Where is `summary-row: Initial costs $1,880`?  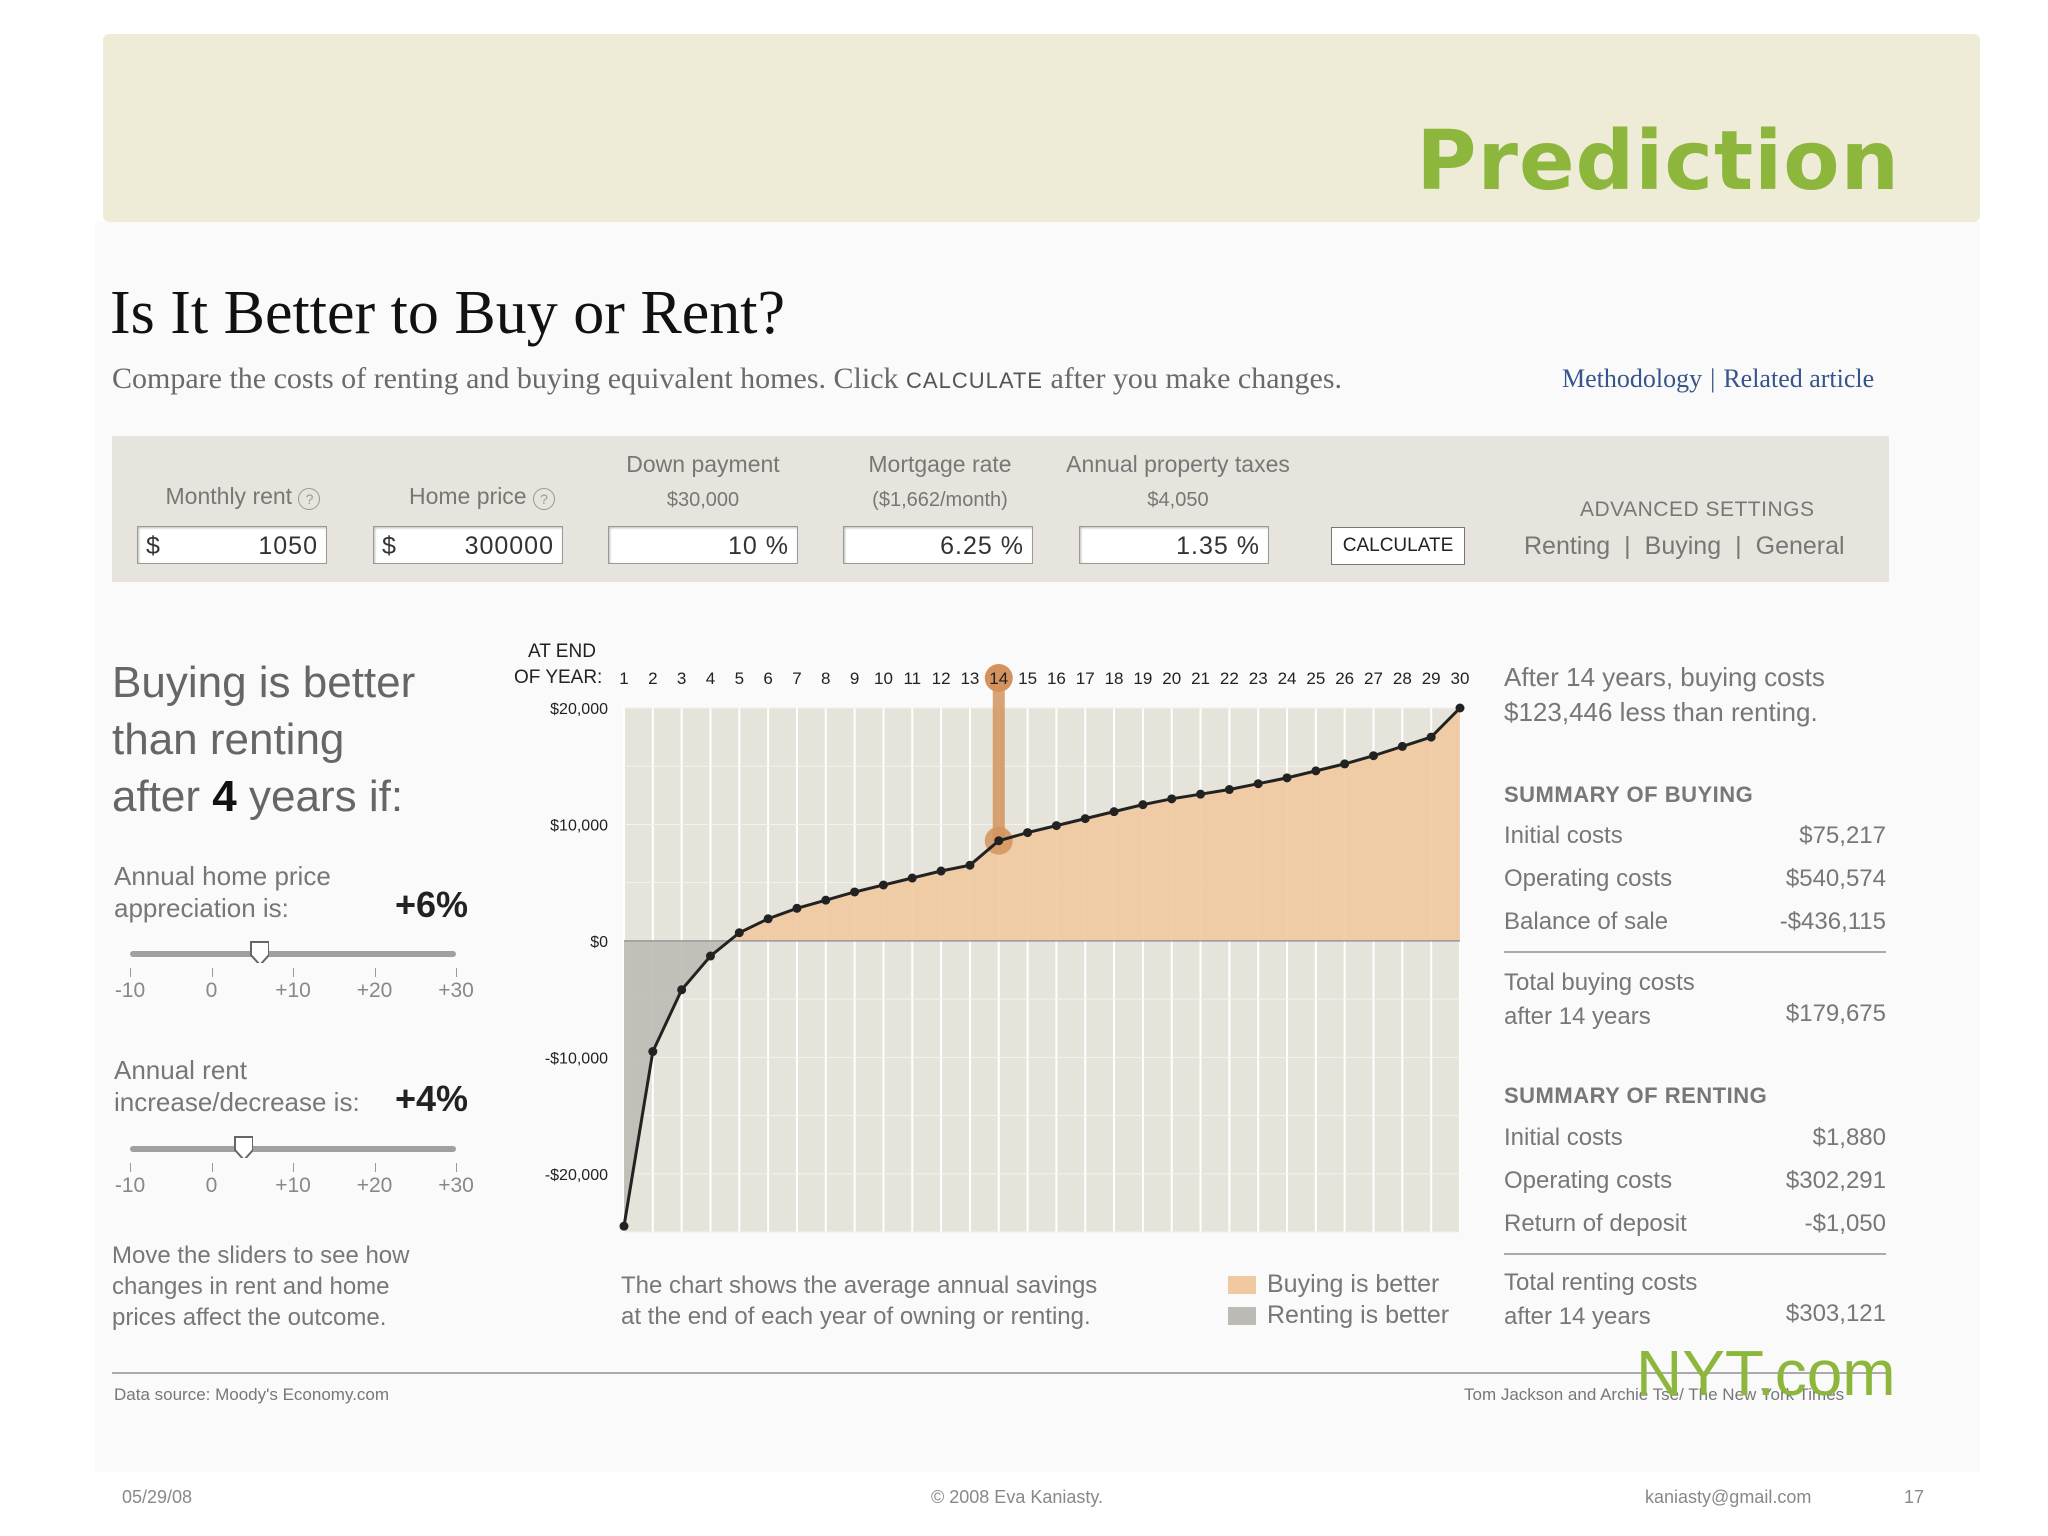 summary-row: Initial costs $1,880 is located at coordinates (1695, 1145).